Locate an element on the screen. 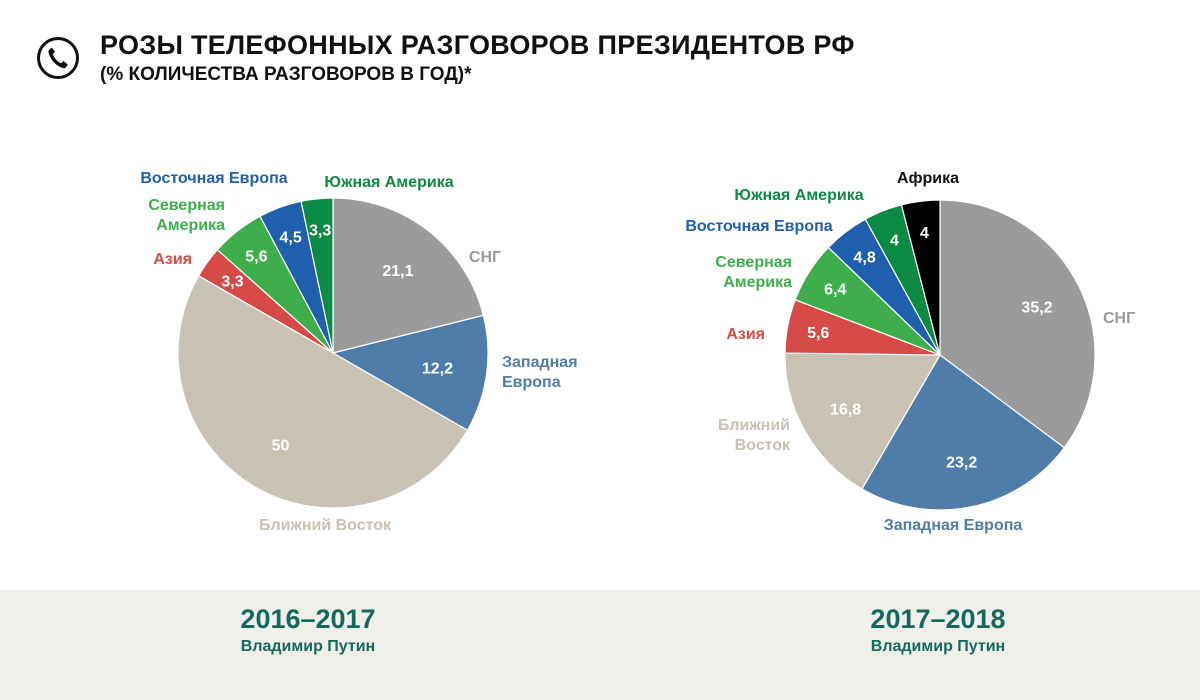 The height and width of the screenshot is (700, 1200). chart-person-2017: Владимир Путин is located at coordinates (938, 646).